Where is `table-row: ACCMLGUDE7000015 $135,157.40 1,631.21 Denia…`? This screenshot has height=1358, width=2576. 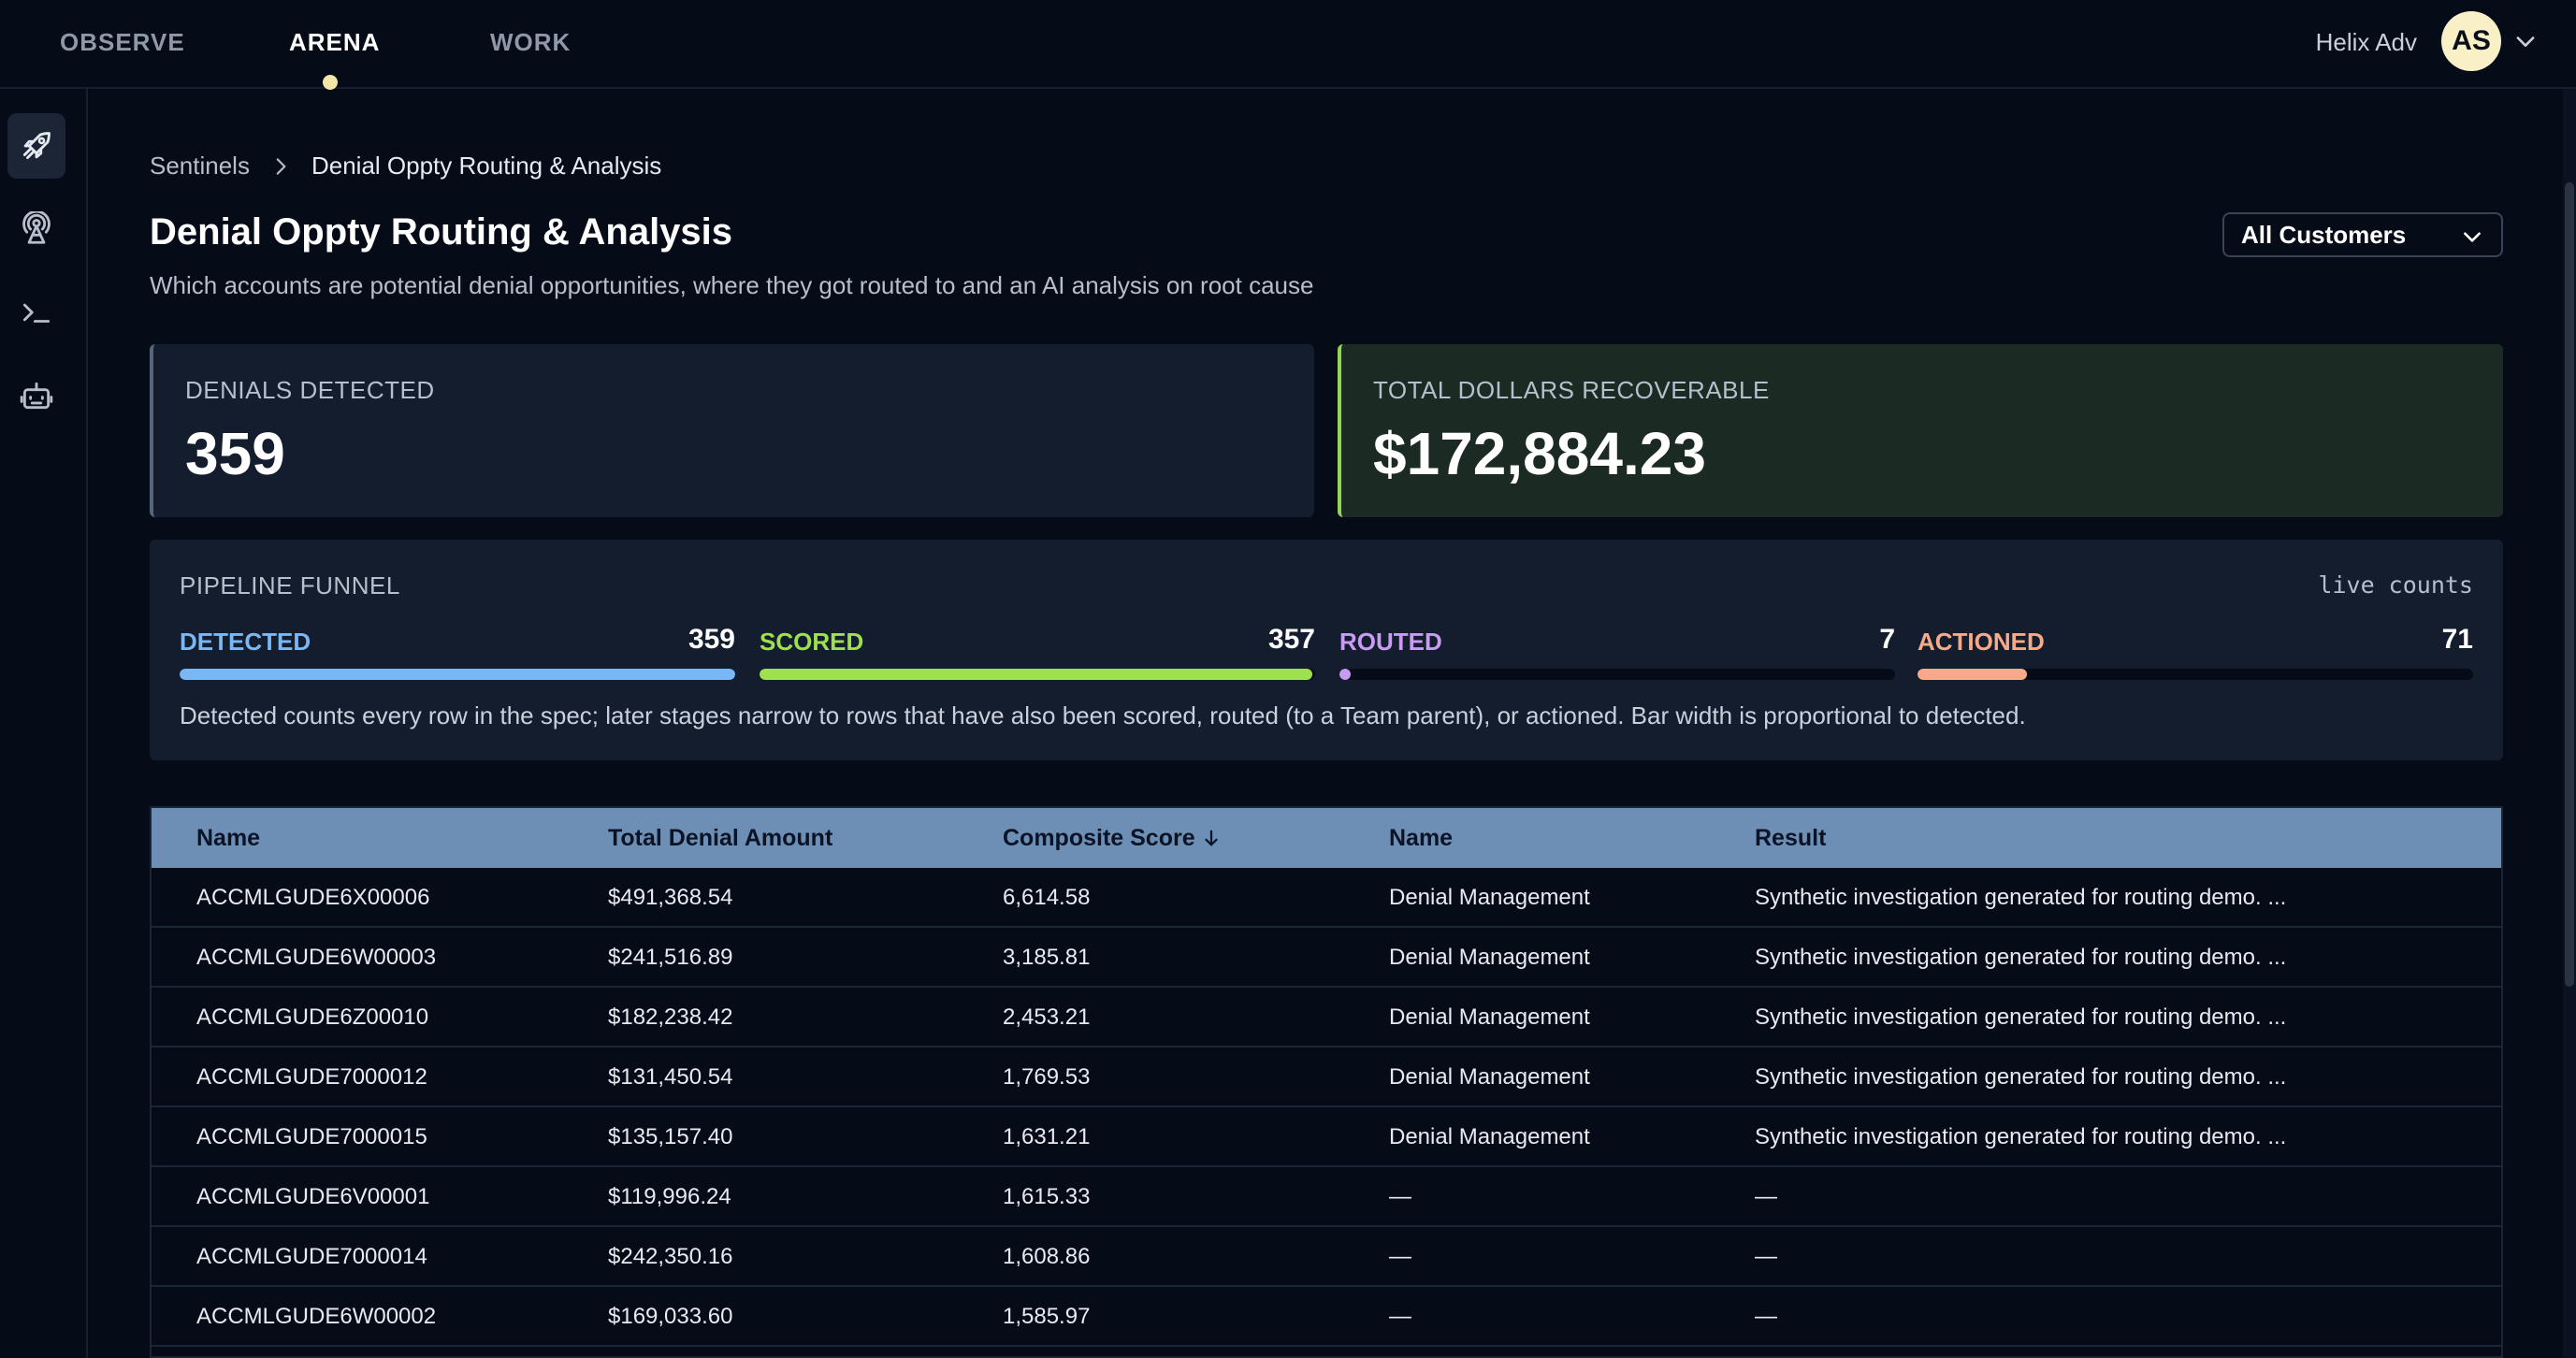
table-row: ACCMLGUDE7000015 $135,157.40 1,631.21 Denia… is located at coordinates (1326, 1137).